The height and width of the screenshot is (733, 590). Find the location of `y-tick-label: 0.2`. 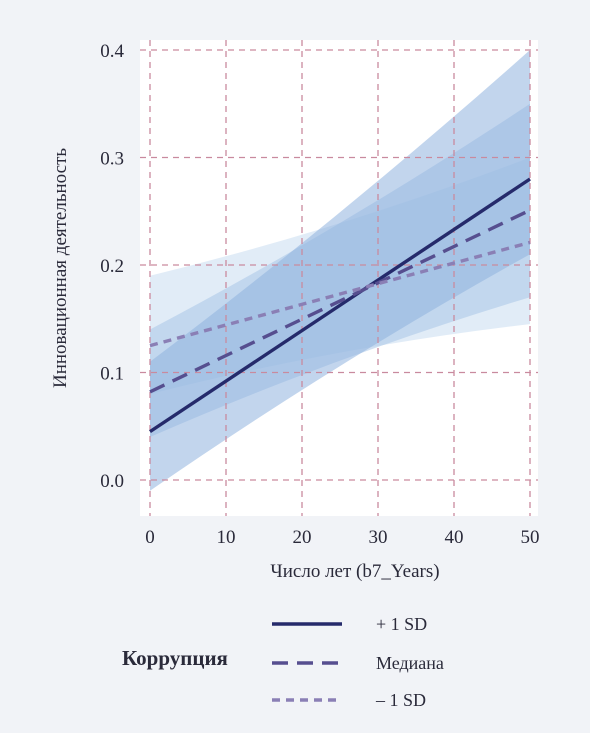

y-tick-label: 0.2 is located at coordinates (112, 266).